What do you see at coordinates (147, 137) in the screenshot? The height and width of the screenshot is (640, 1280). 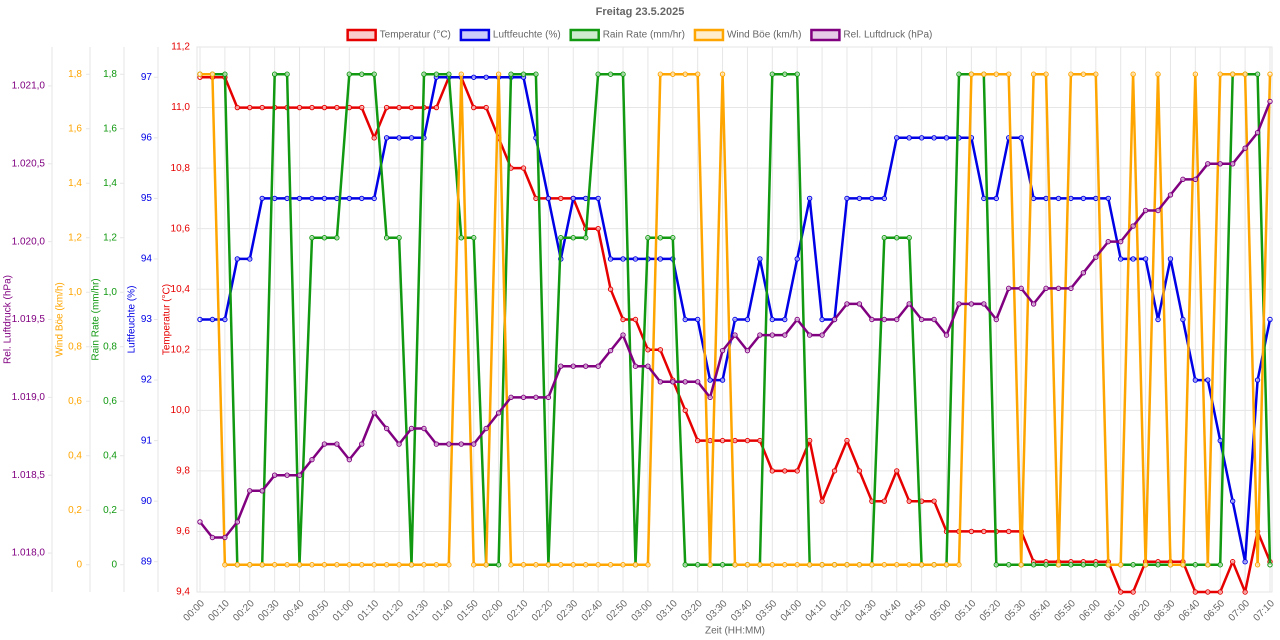 I see `y-tick-label: 96` at bounding box center [147, 137].